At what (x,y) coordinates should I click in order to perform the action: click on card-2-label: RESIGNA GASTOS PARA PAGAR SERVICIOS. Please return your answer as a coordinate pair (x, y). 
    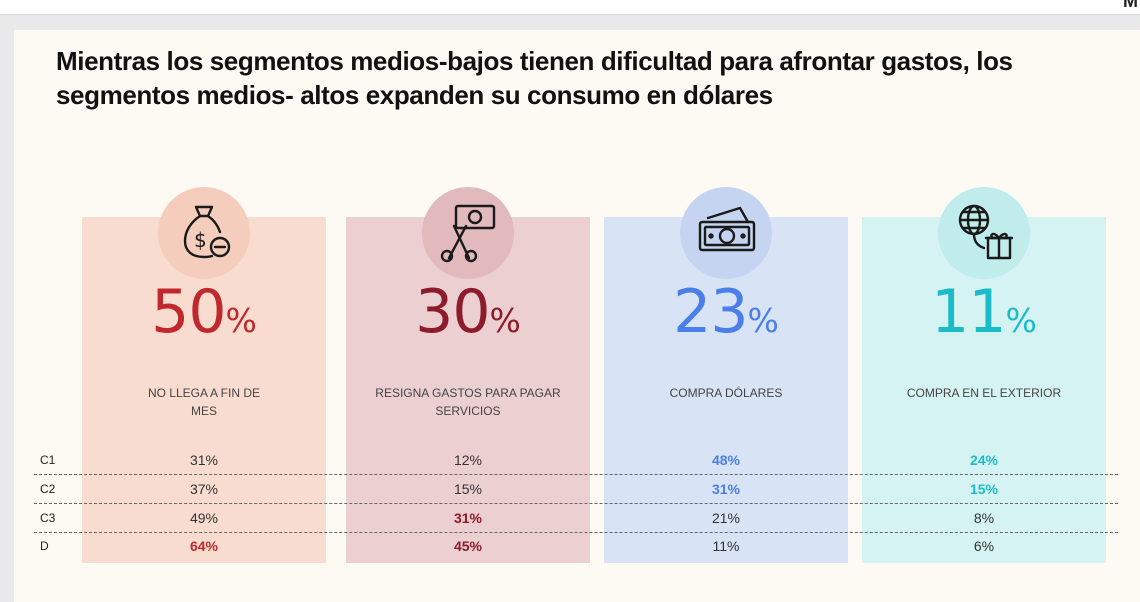
    Looking at the image, I should click on (468, 402).